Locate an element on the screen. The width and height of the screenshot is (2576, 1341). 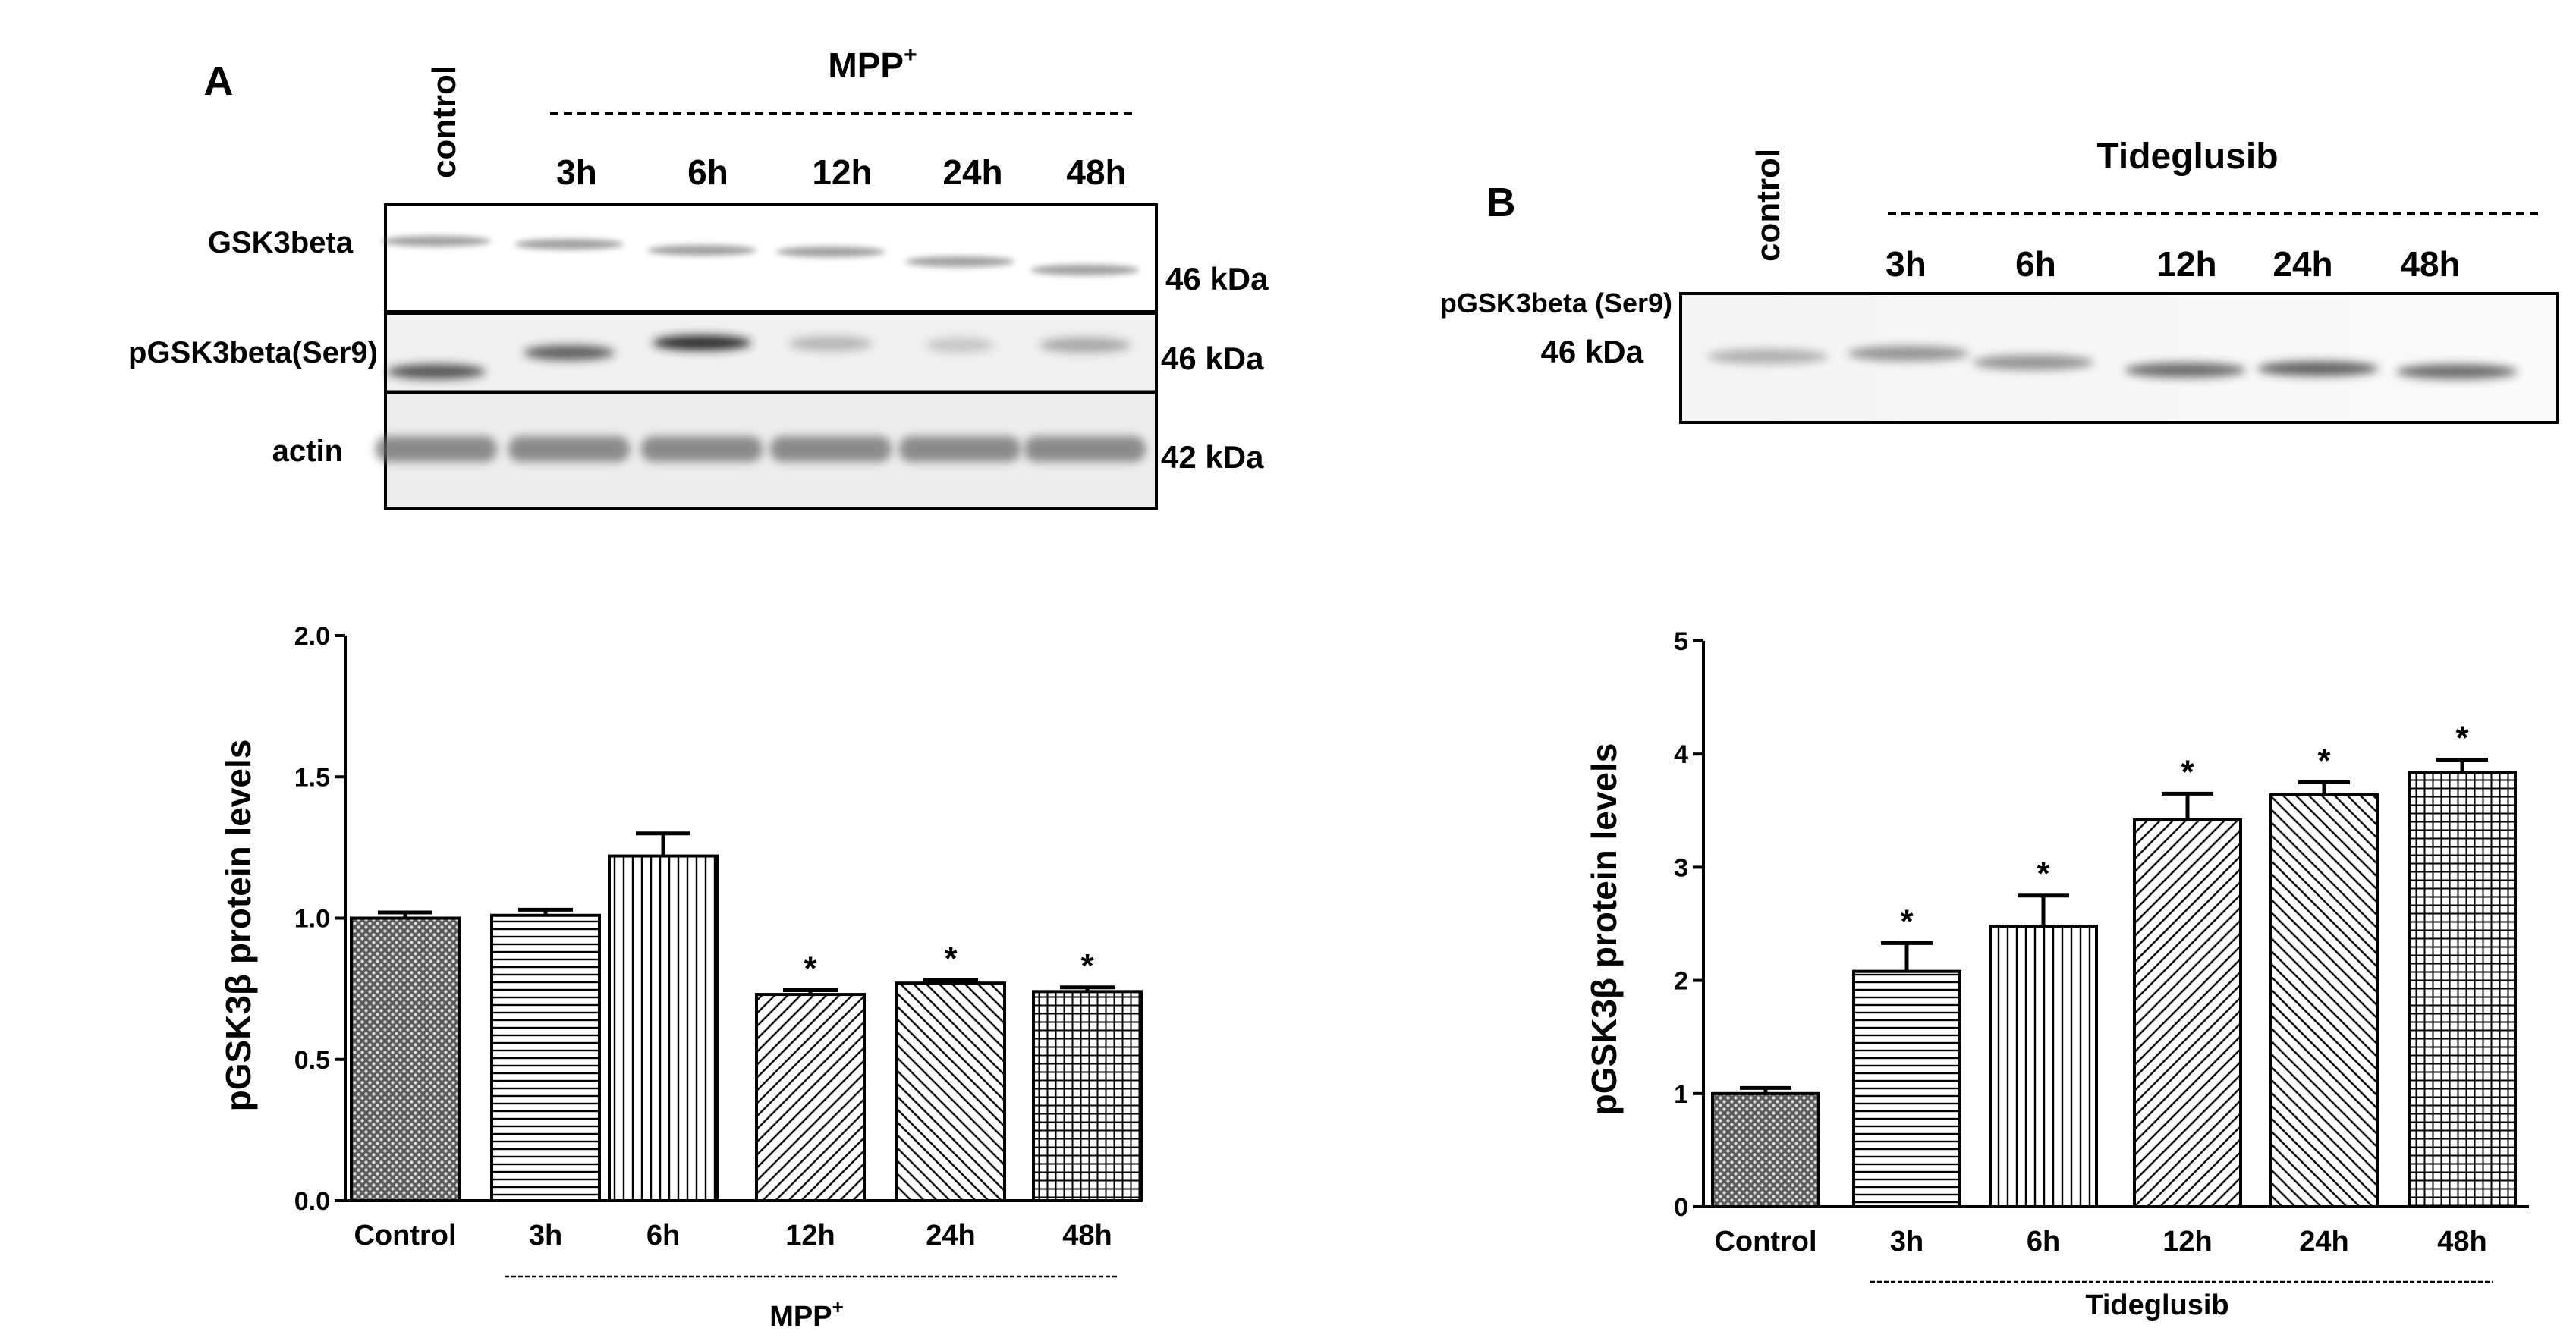
panel-b-bands is located at coordinates (2112, 362).